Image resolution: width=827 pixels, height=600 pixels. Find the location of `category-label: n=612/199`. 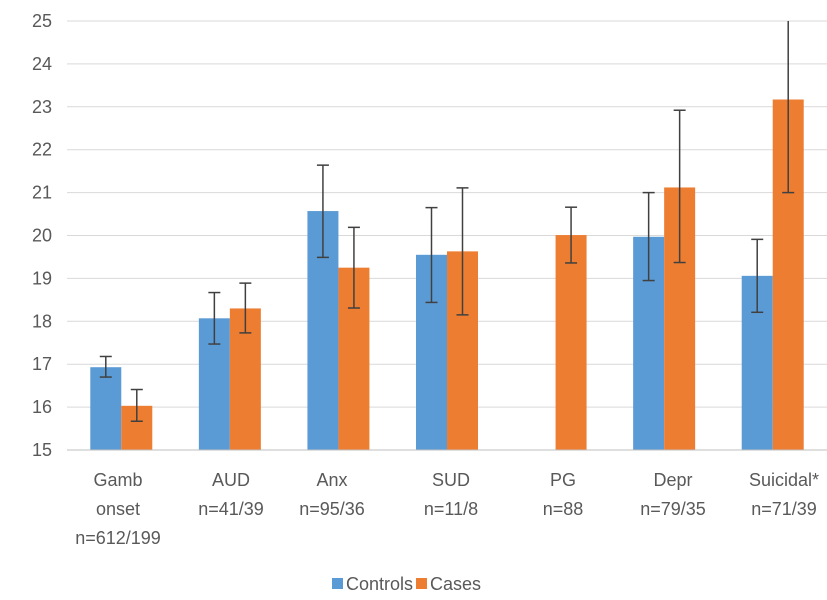

category-label: n=612/199 is located at coordinates (118, 538).